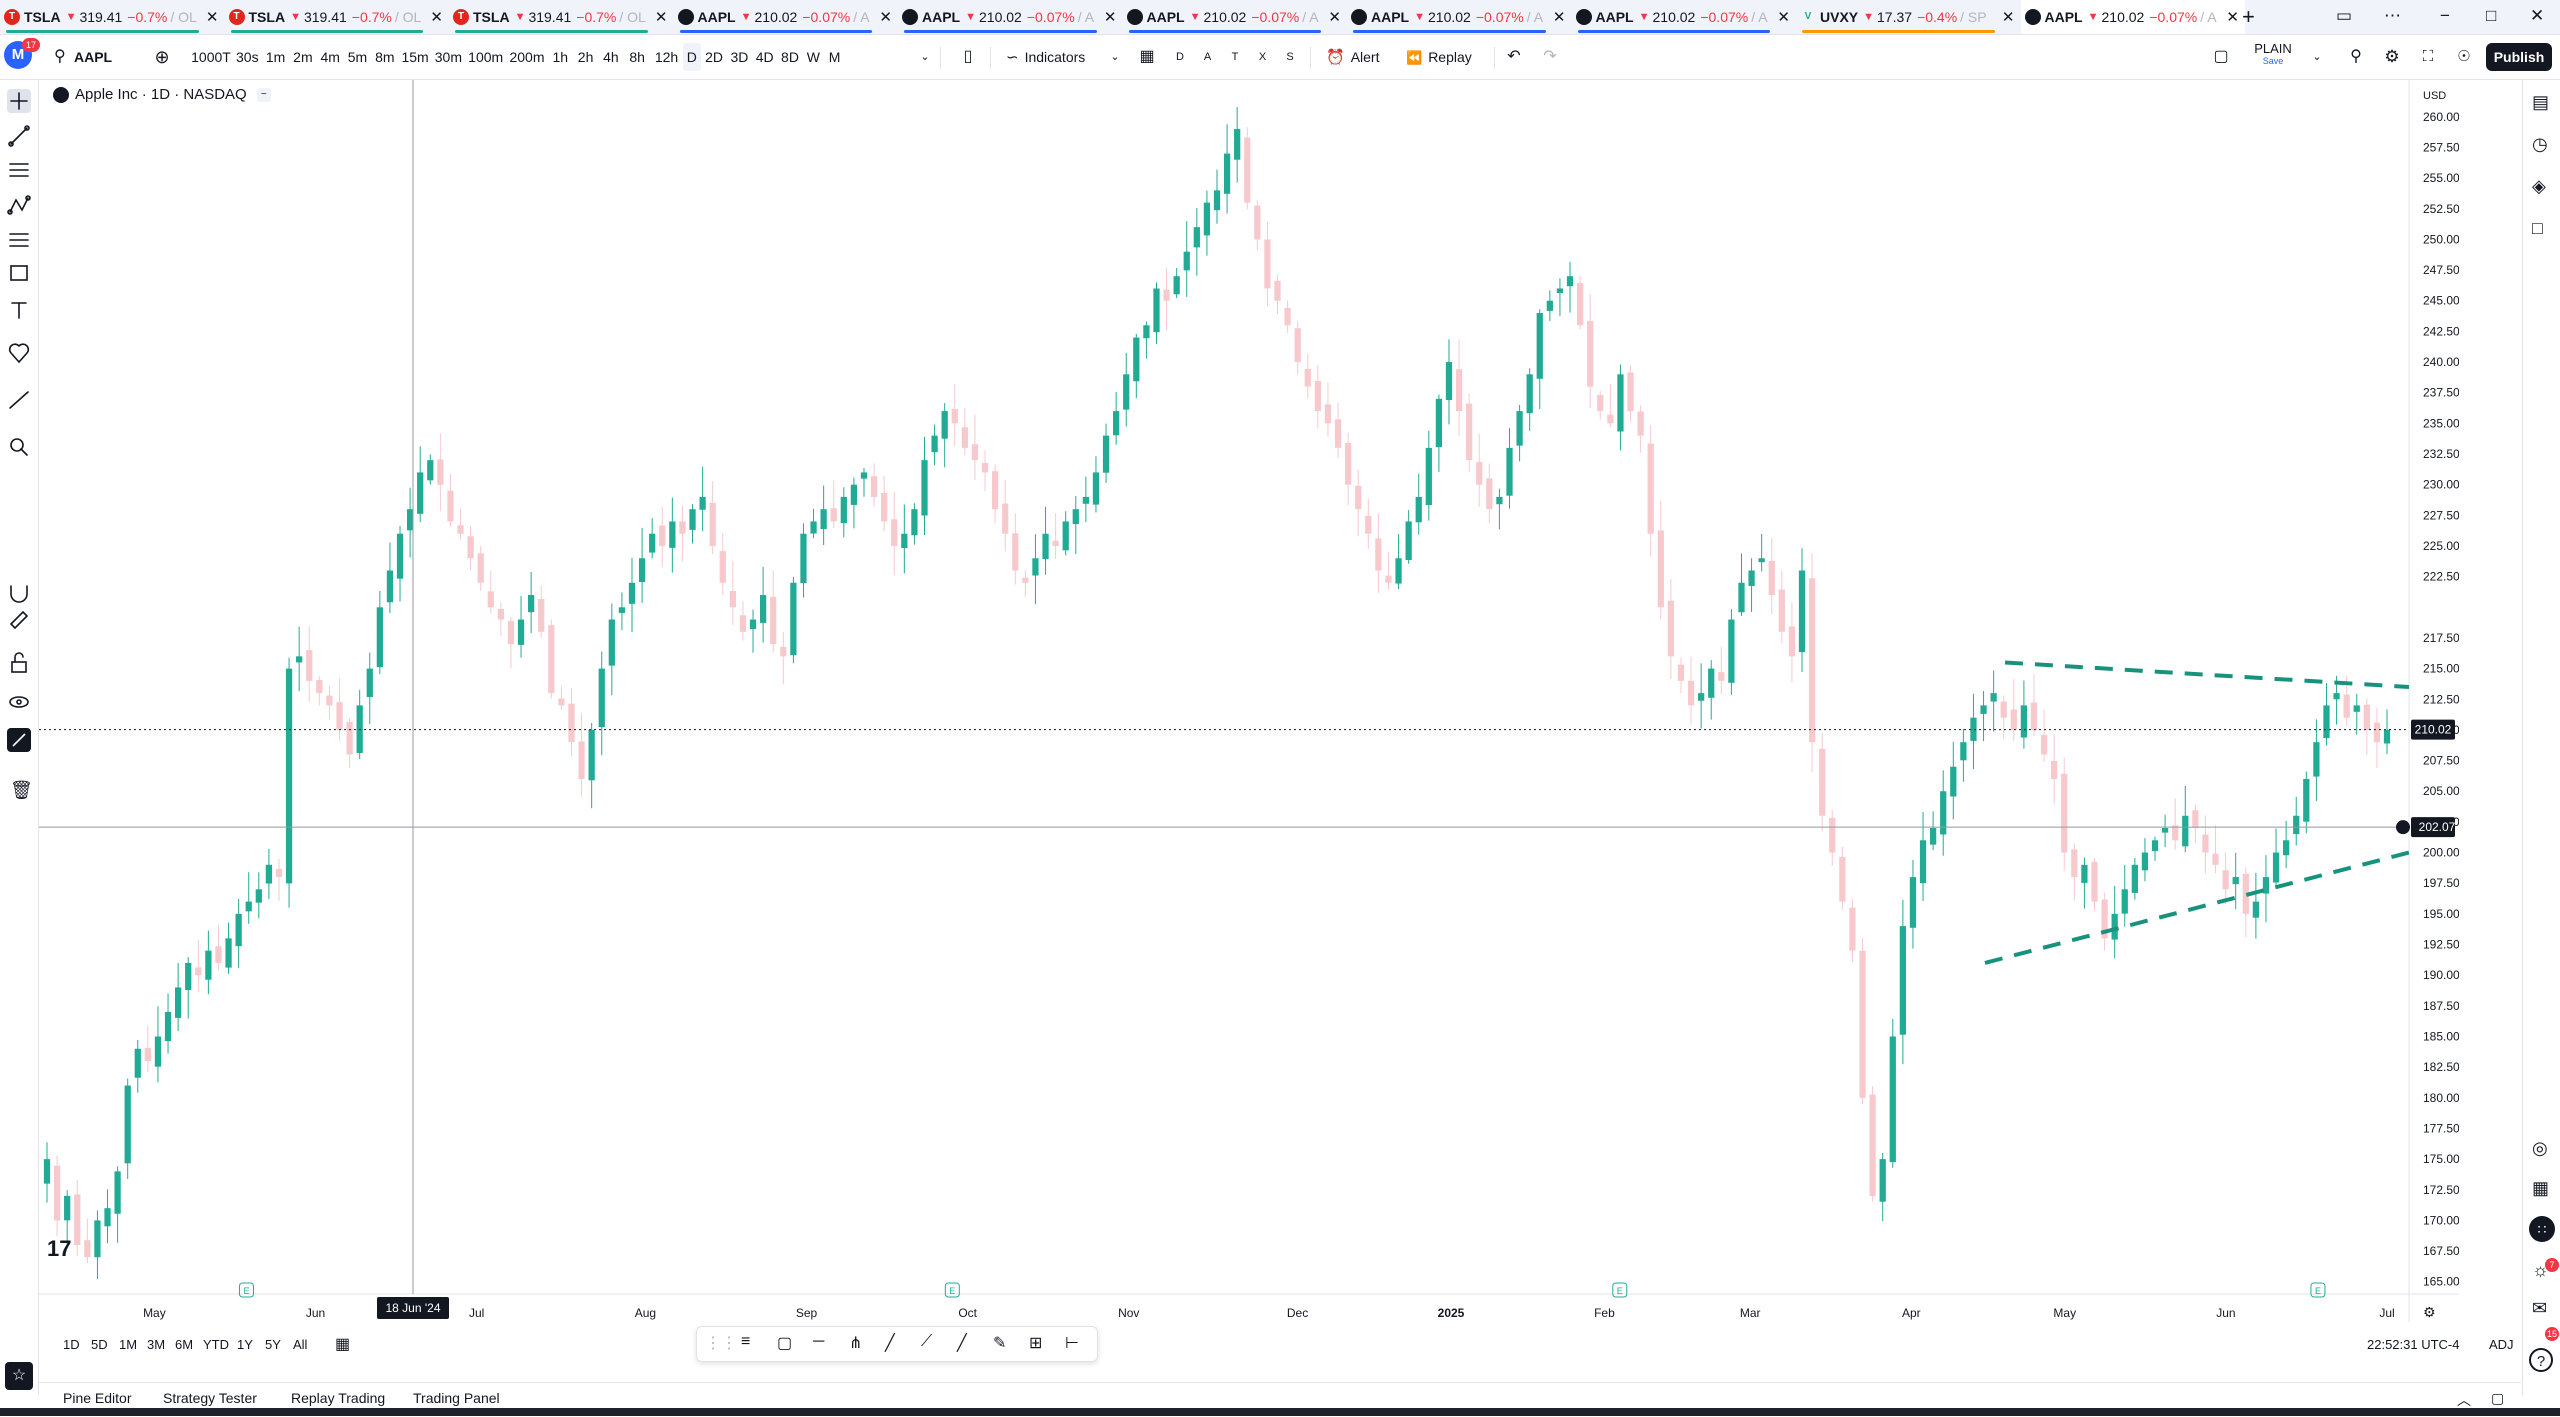 The image size is (2560, 1417). What do you see at coordinates (746, 1341) in the screenshot?
I see `fib-lines-icon: ≡` at bounding box center [746, 1341].